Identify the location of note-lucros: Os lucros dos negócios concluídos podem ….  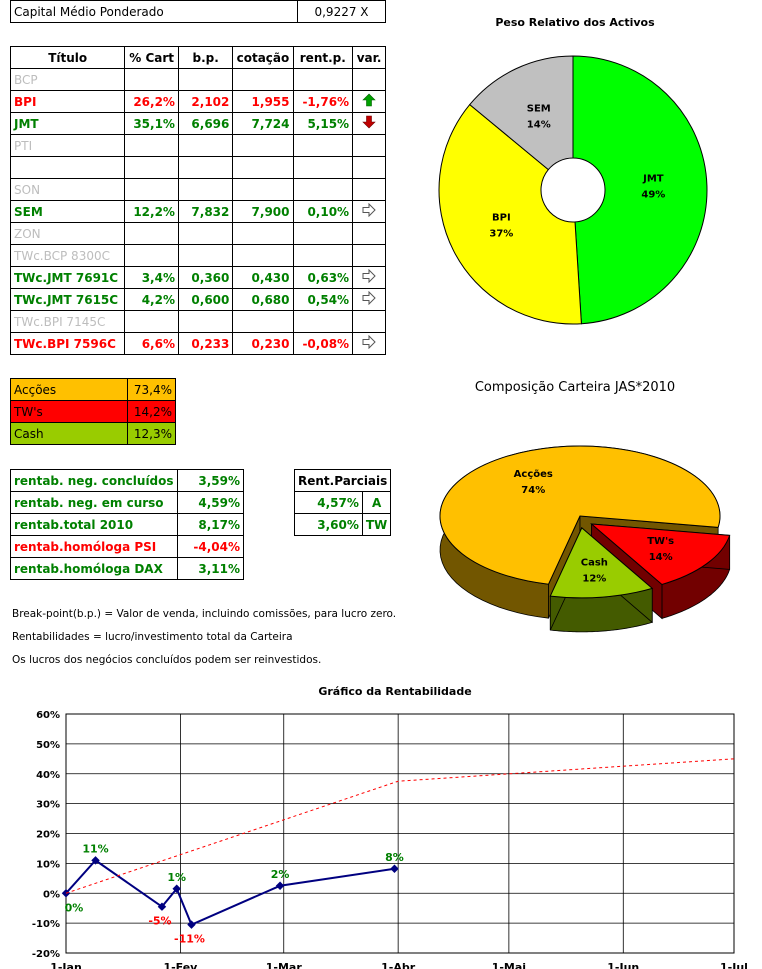
(167, 660).